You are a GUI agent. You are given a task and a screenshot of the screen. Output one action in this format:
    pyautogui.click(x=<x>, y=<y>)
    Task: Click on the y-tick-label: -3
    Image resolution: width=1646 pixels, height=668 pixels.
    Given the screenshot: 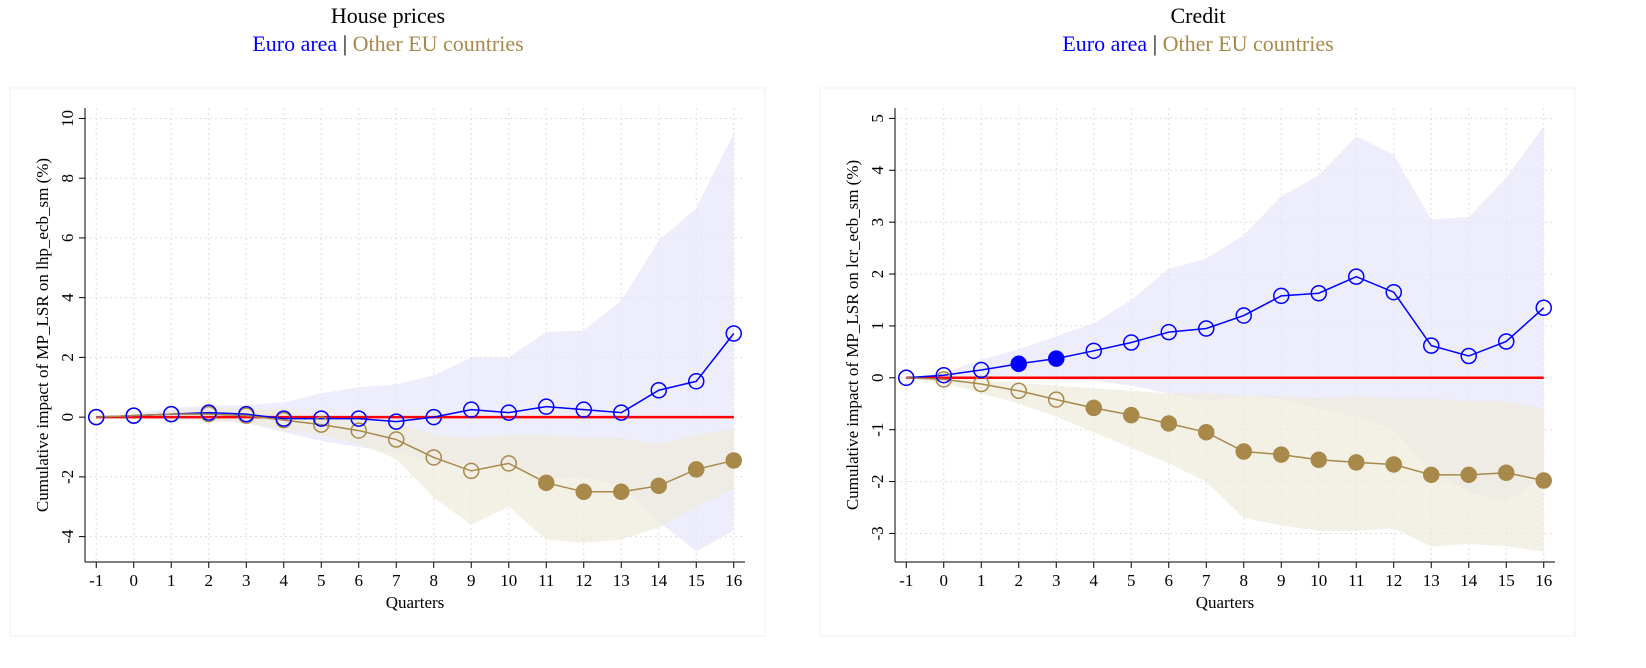 What is the action you would take?
    pyautogui.click(x=877, y=533)
    